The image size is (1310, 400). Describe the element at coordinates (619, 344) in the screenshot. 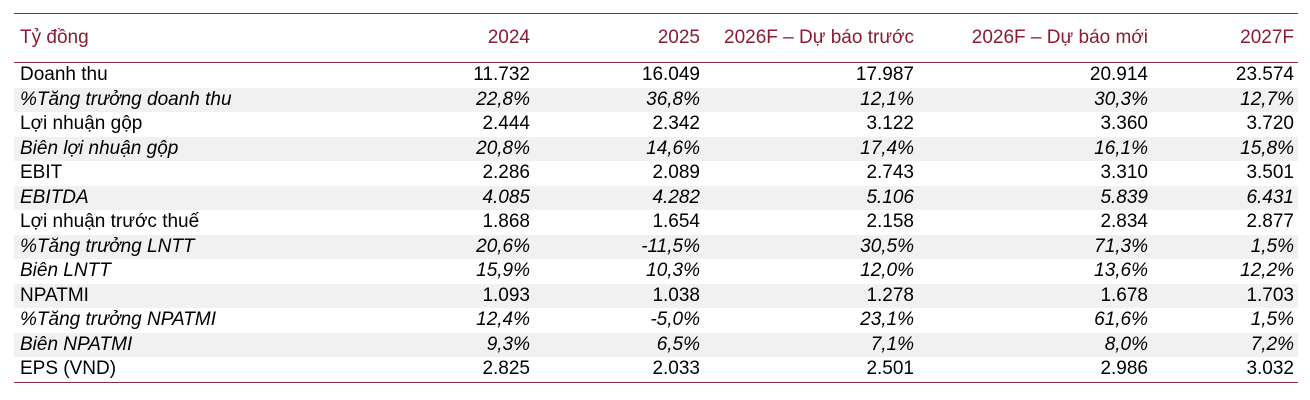

I see `cell-2025: 6,5%` at that location.